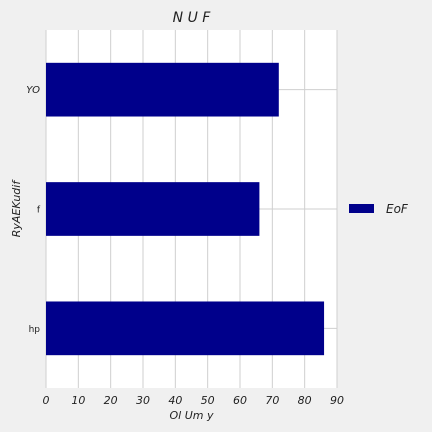  I want to click on x-tick-label: 40, so click(175, 400).